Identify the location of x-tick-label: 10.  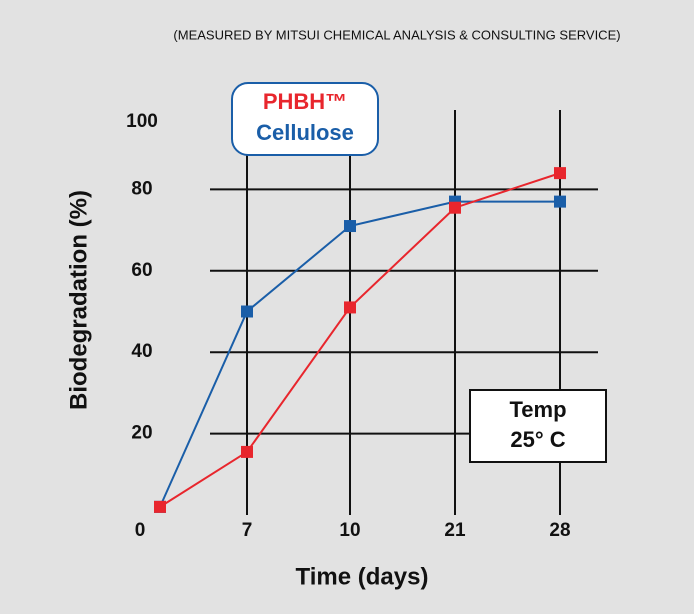
(349, 530).